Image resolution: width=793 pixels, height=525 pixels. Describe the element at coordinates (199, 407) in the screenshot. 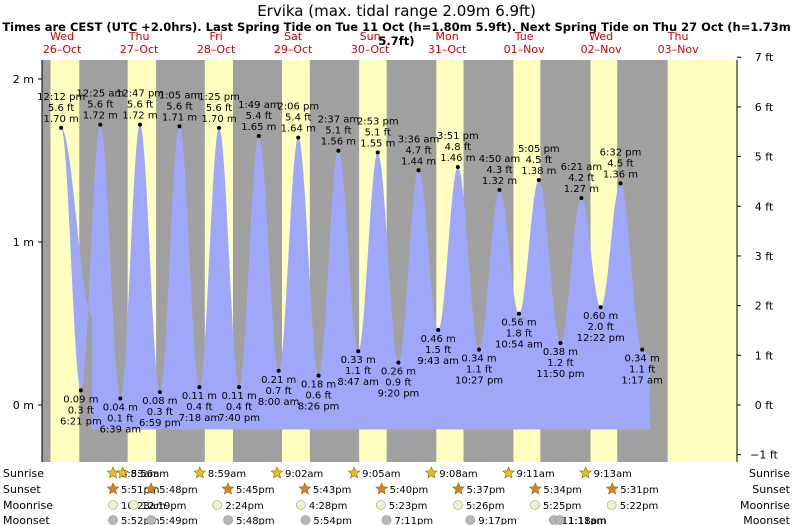

I see `tide-height-ft-label: 0.4 ft` at that location.